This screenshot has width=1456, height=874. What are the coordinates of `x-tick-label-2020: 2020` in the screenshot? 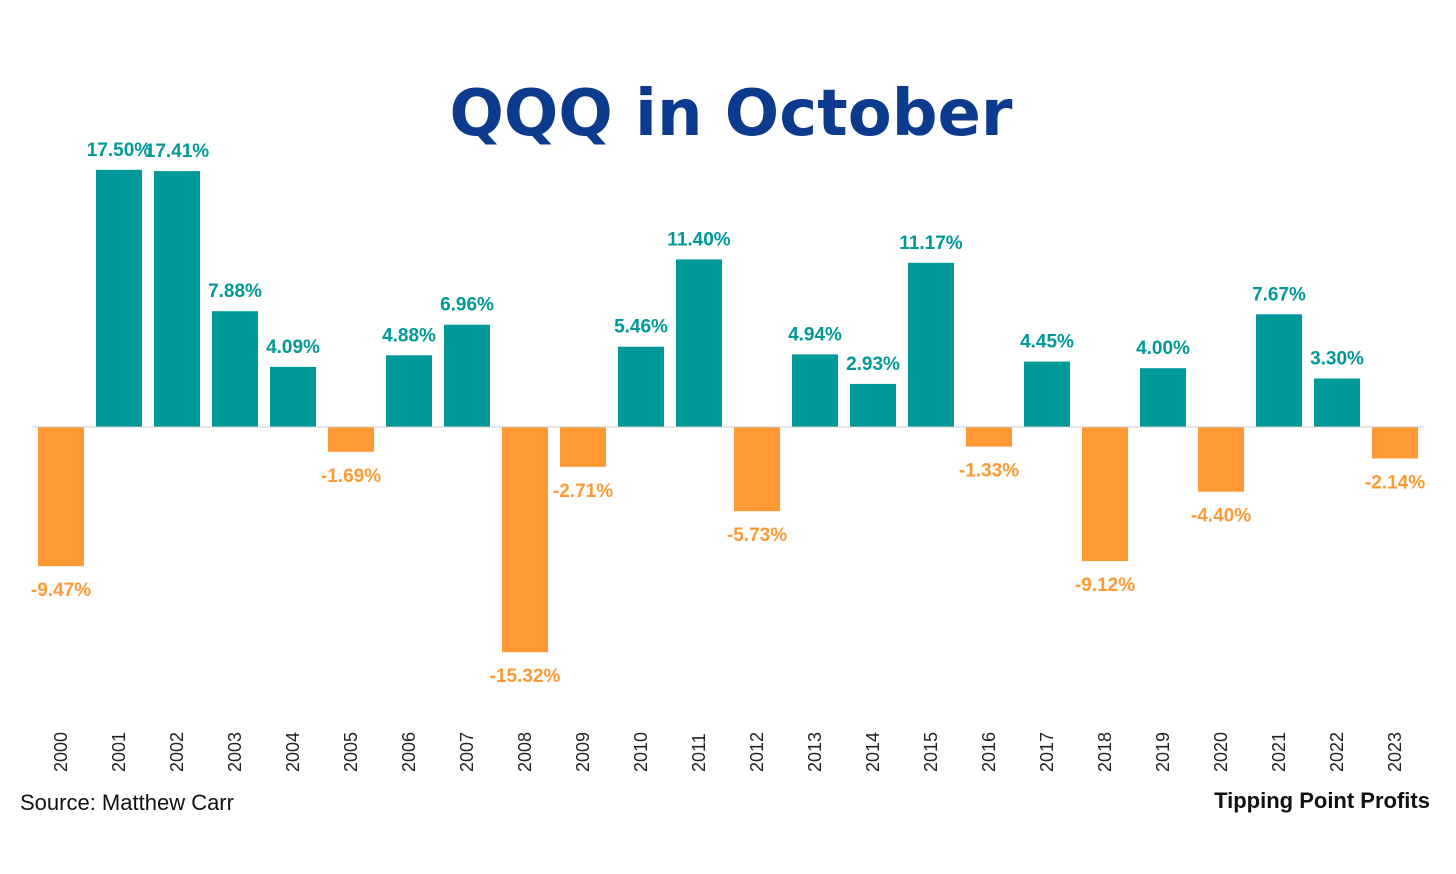 It's located at (1221, 752).